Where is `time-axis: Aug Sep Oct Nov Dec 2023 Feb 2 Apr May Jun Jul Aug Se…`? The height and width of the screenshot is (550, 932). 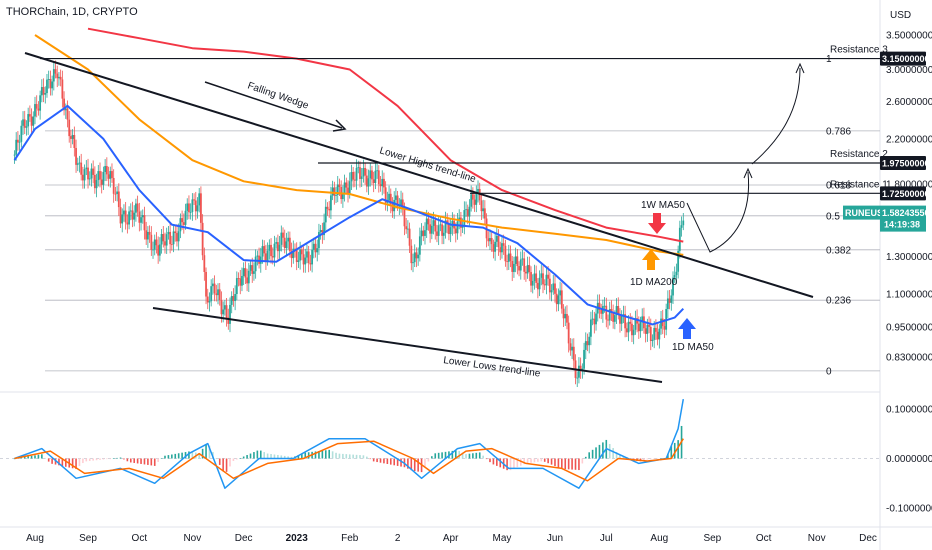
time-axis: Aug Sep Oct Nov Dec 2023 Feb 2 Apr May Jun Jul Aug Se… is located at coordinates (451, 538).